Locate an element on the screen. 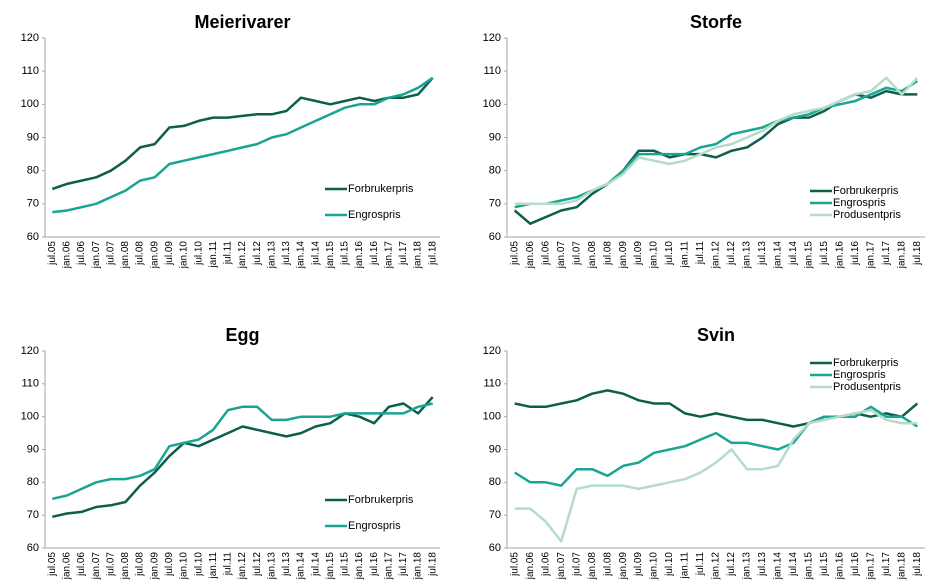 The image size is (929, 586). x-tick-label: jul.10 is located at coordinates (198, 564).